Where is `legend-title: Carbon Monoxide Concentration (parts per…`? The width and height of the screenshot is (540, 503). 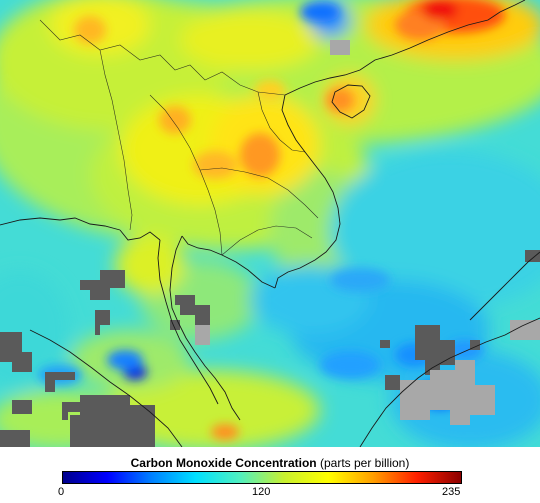
legend-title: Carbon Monoxide Concentration (parts per… is located at coordinates (270, 463).